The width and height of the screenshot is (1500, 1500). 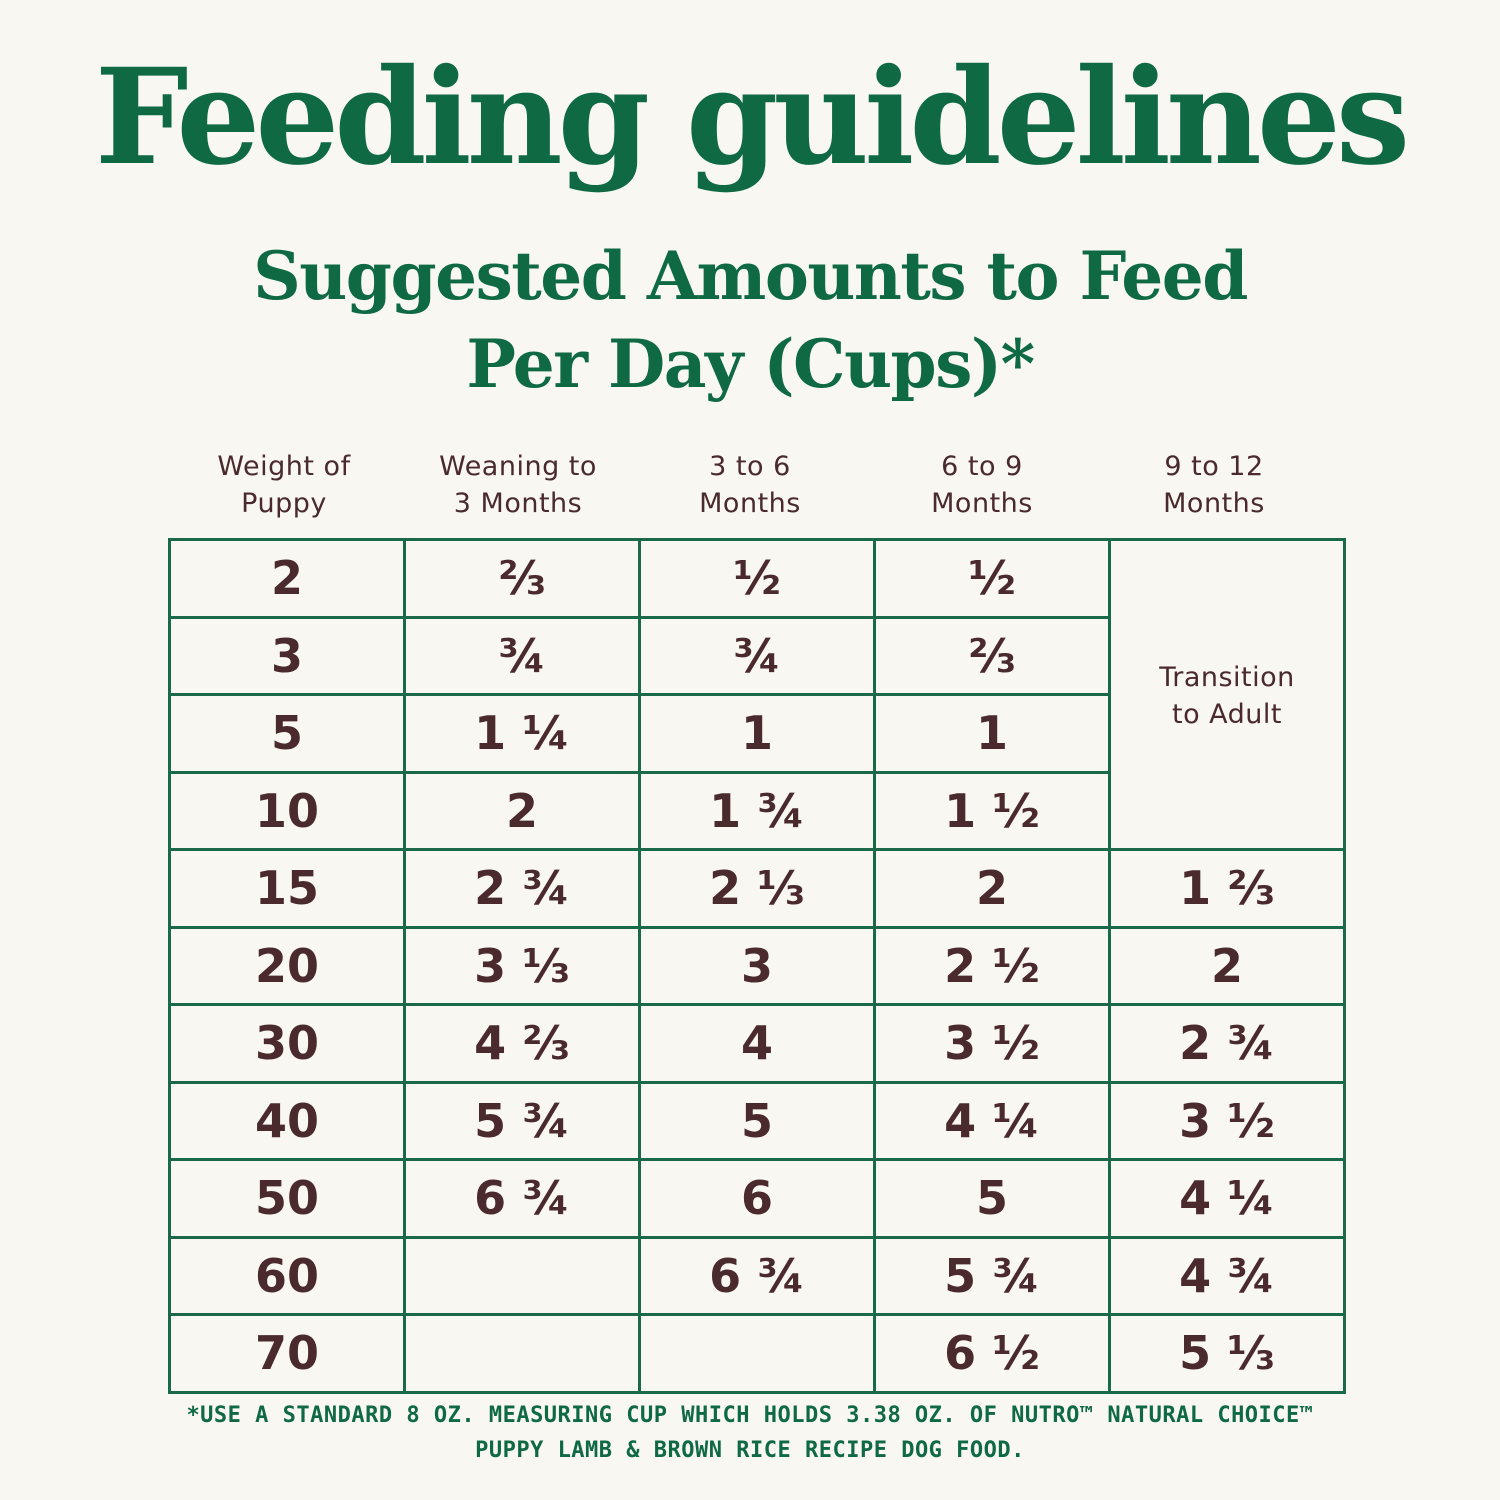 I want to click on months-9-12-cell: 3 ½, so click(x=1227, y=1120).